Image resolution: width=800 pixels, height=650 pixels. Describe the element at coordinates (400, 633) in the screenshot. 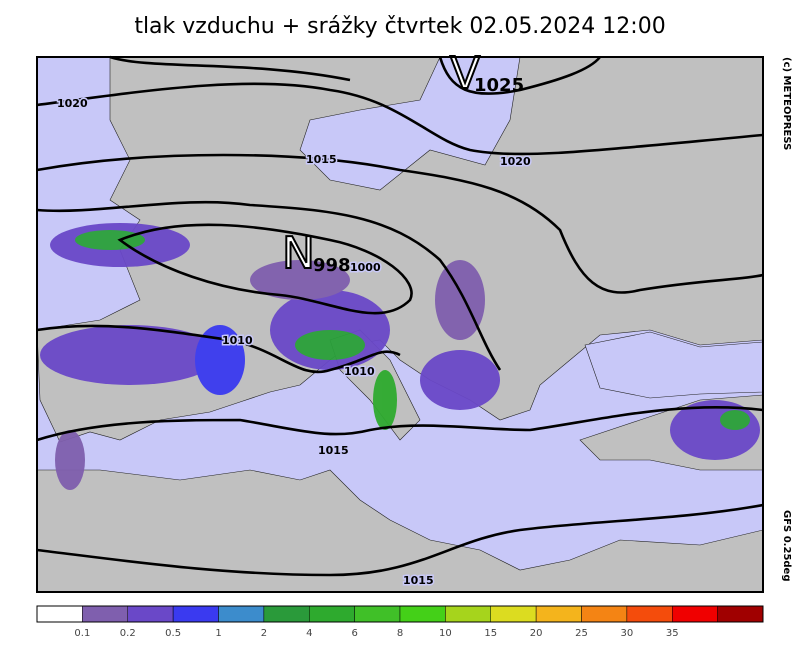

I see `colorbar-label: 8` at that location.